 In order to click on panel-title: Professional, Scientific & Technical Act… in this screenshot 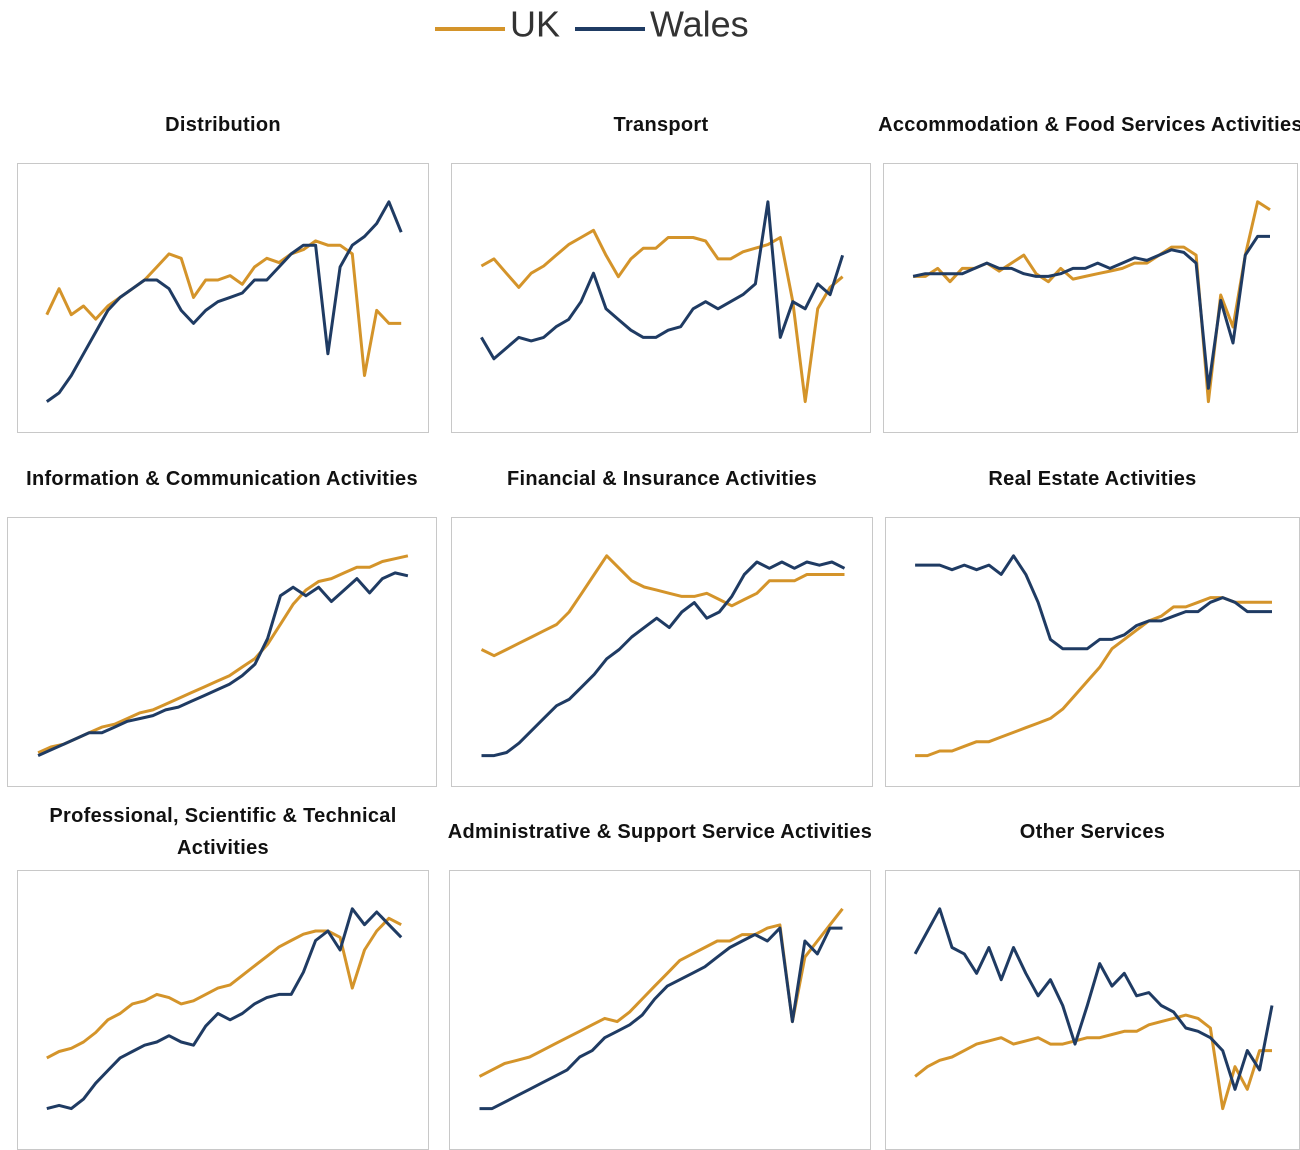, I will do `click(223, 832)`.